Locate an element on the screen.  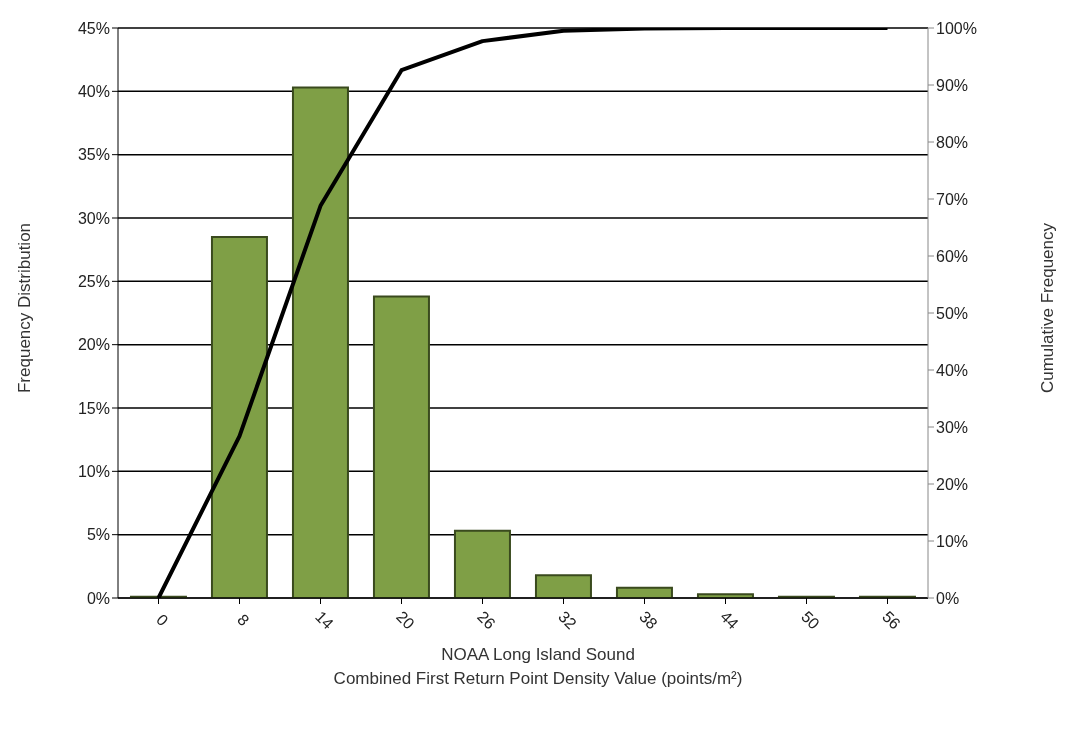
y2-tick-label: 20% is located at coordinates (952, 484).